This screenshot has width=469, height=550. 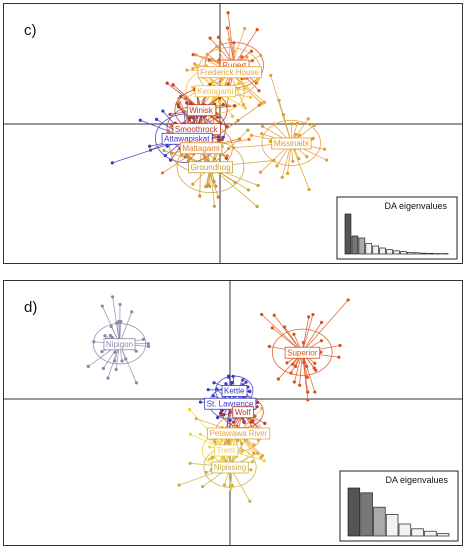 I want to click on population-label: Attawapiskat, so click(x=187, y=138).